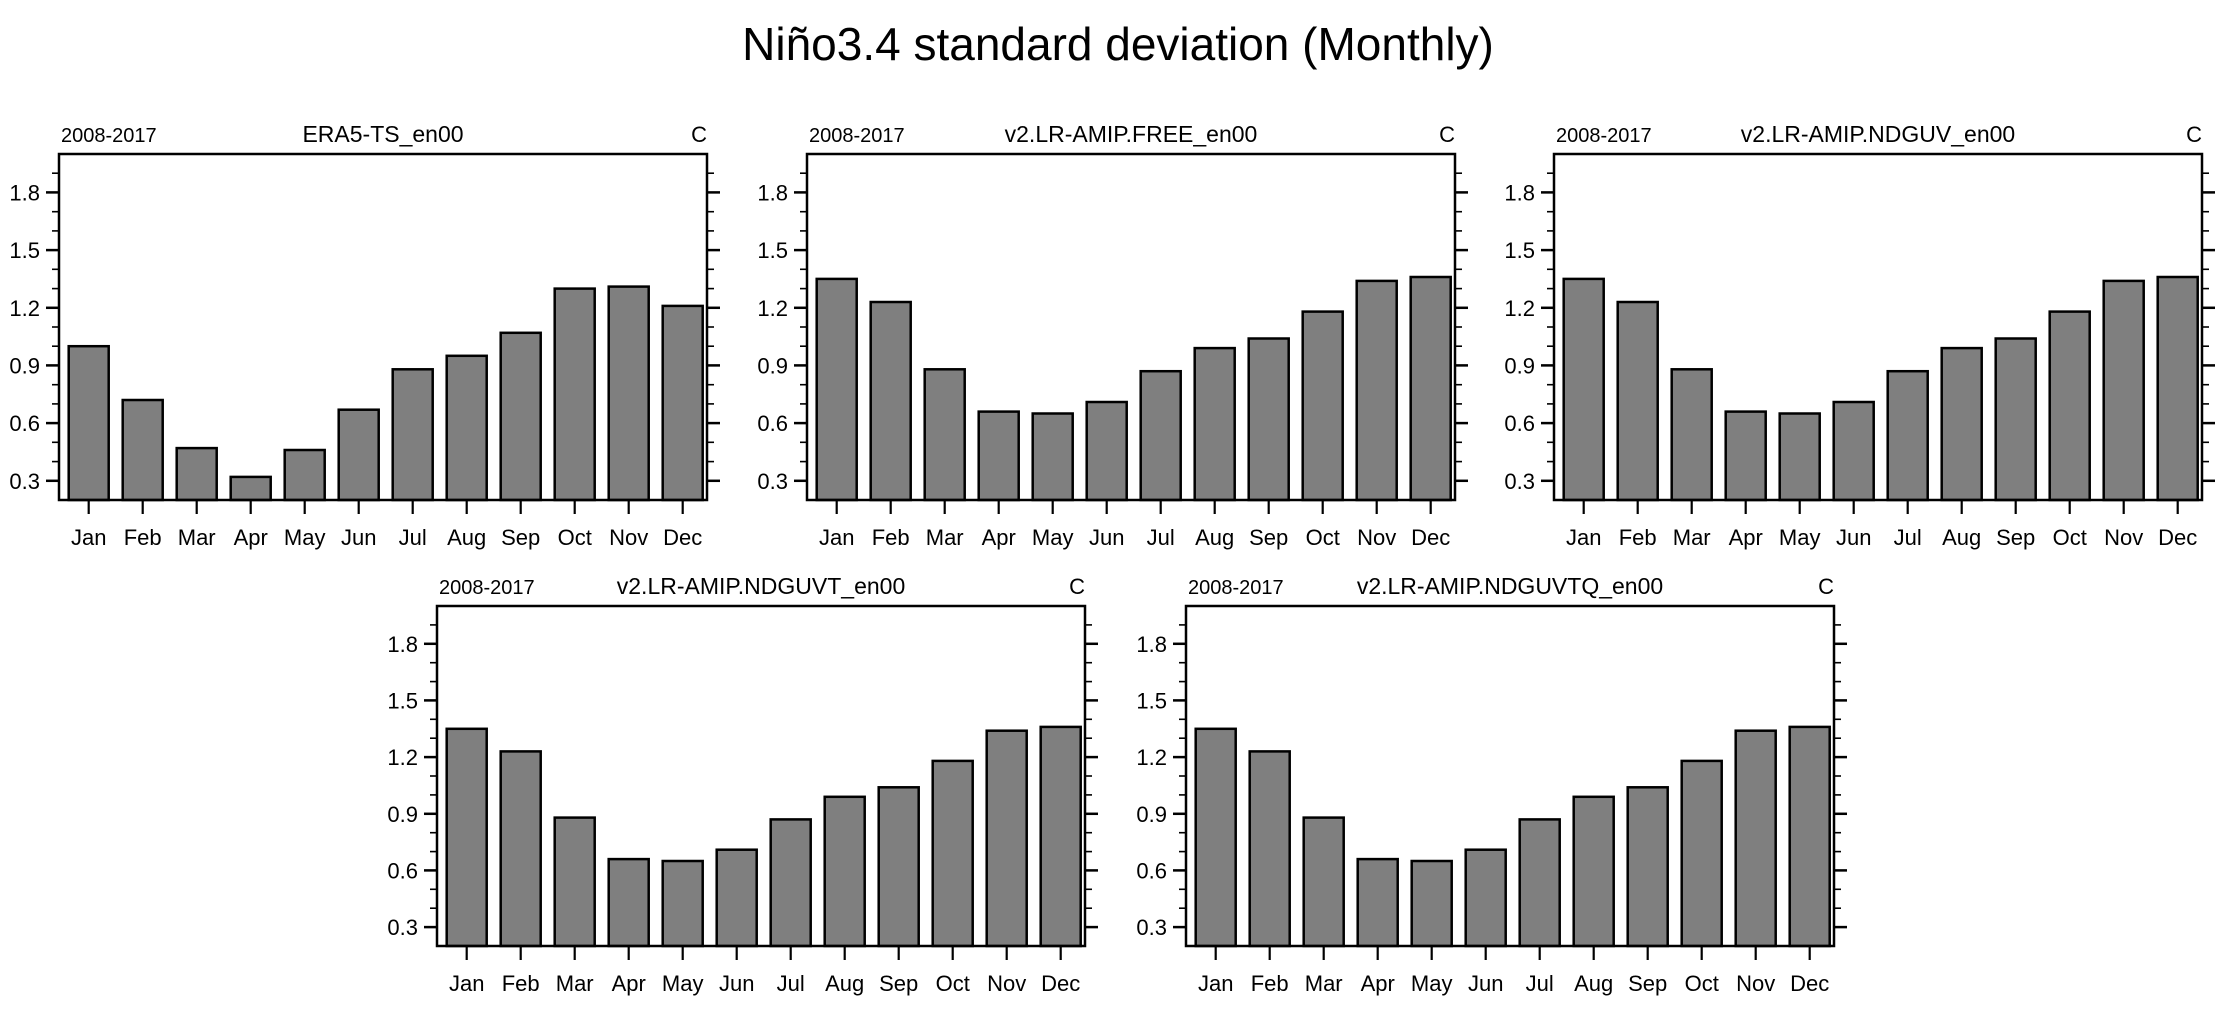  I want to click on panel-title: v2.LR-AMIP.NDGUV_en00, so click(1878, 134).